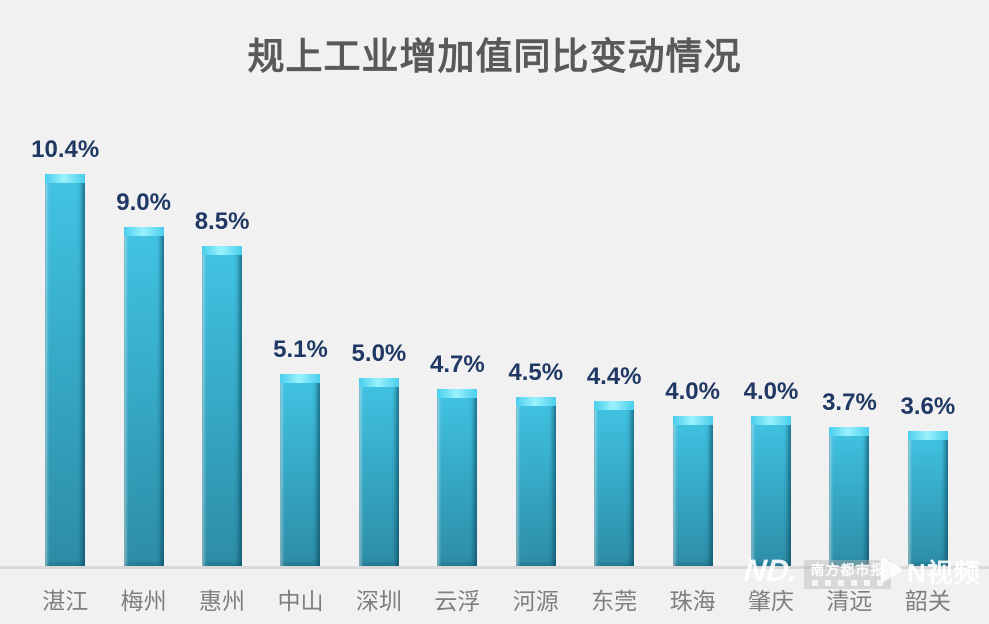  What do you see at coordinates (928, 317) in the screenshot?
I see `bar-column: 3.6%` at bounding box center [928, 317].